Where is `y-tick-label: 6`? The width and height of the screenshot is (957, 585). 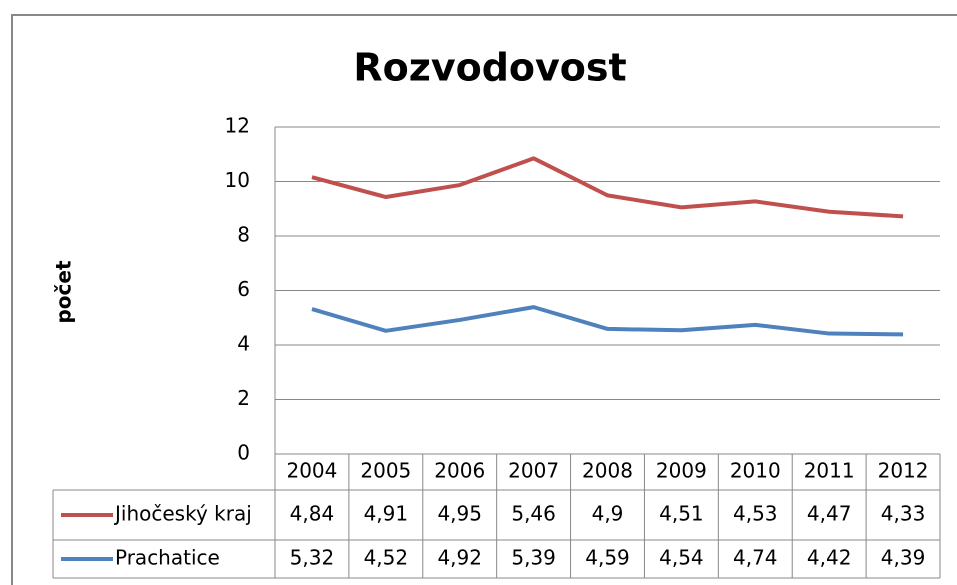
y-tick-label: 6 is located at coordinates (243, 289).